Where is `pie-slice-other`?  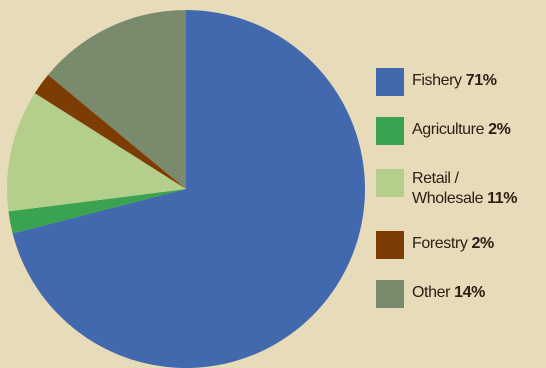
pie-slice-other is located at coordinates (117, 99).